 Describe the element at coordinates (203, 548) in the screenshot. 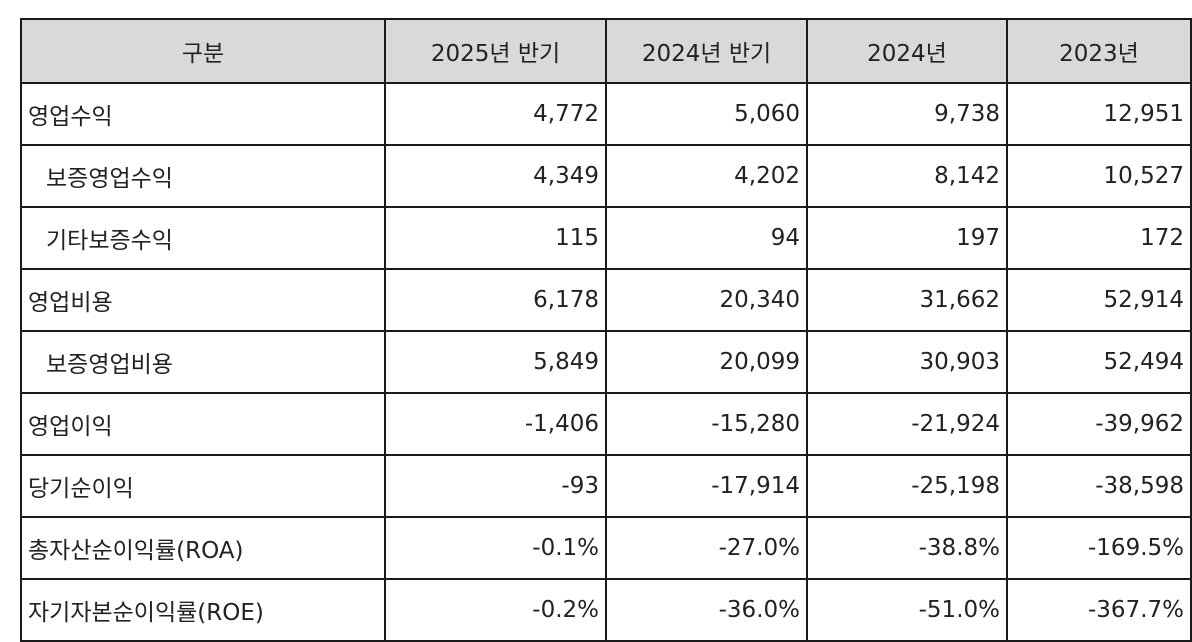

I see `row-label: 총자산순이익률(ROA)` at that location.